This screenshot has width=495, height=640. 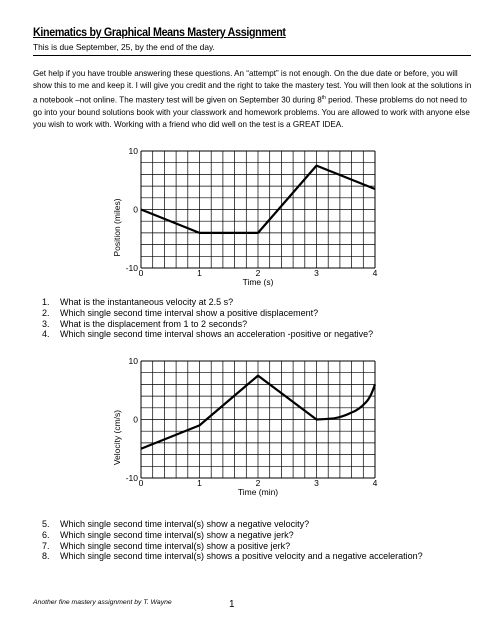 What do you see at coordinates (46, 323) in the screenshot?
I see `question-number: 3.` at bounding box center [46, 323].